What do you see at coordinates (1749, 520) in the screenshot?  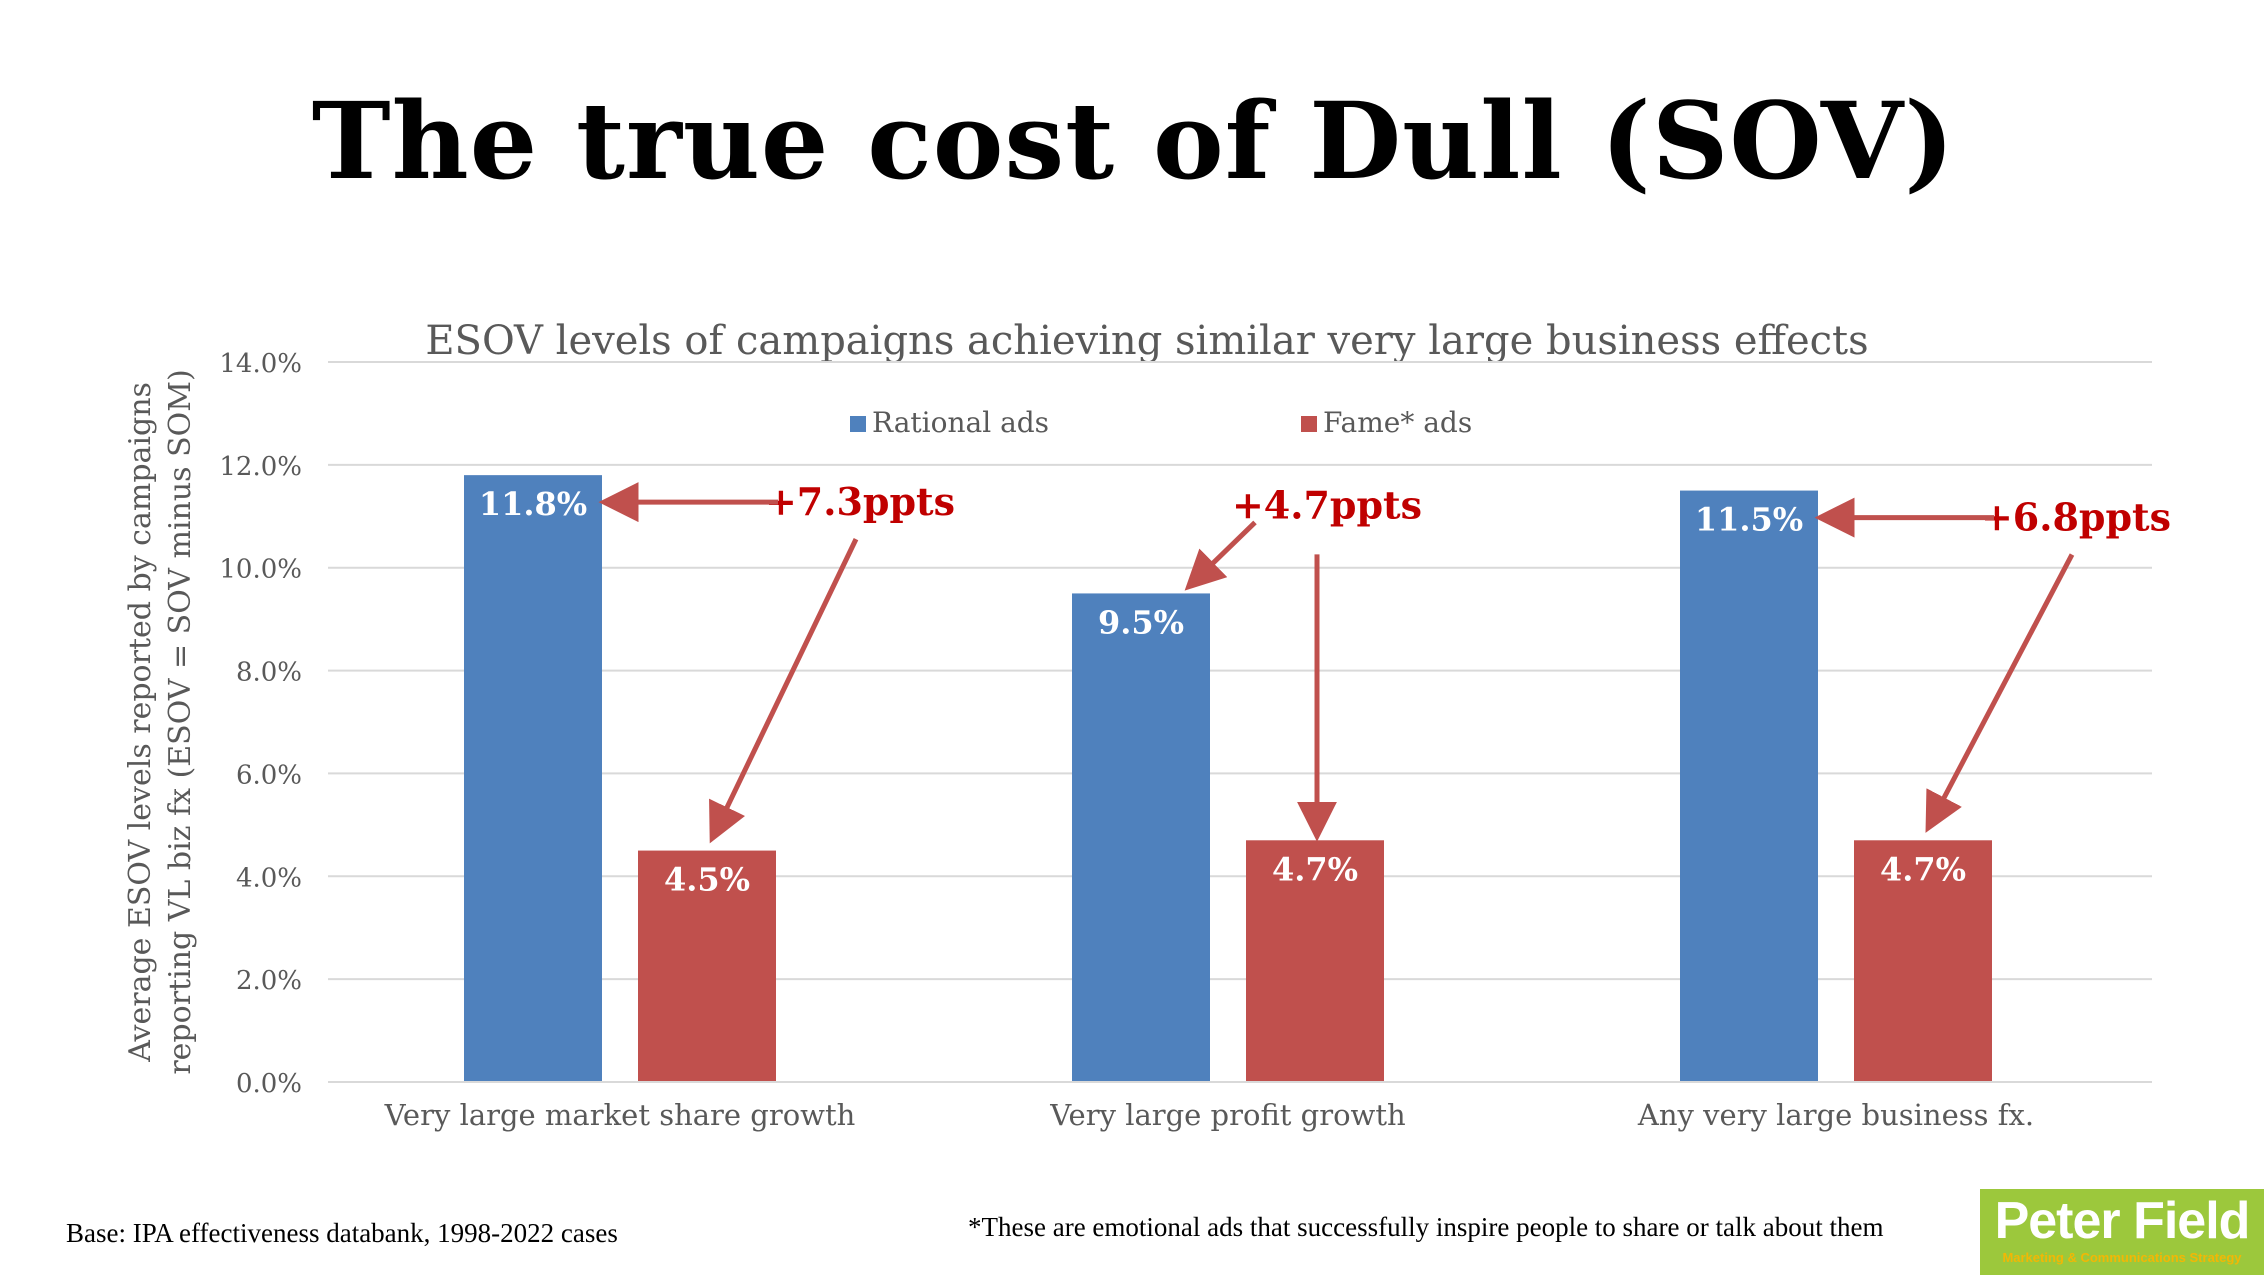 I see `bar-value-label: 11.5%` at bounding box center [1749, 520].